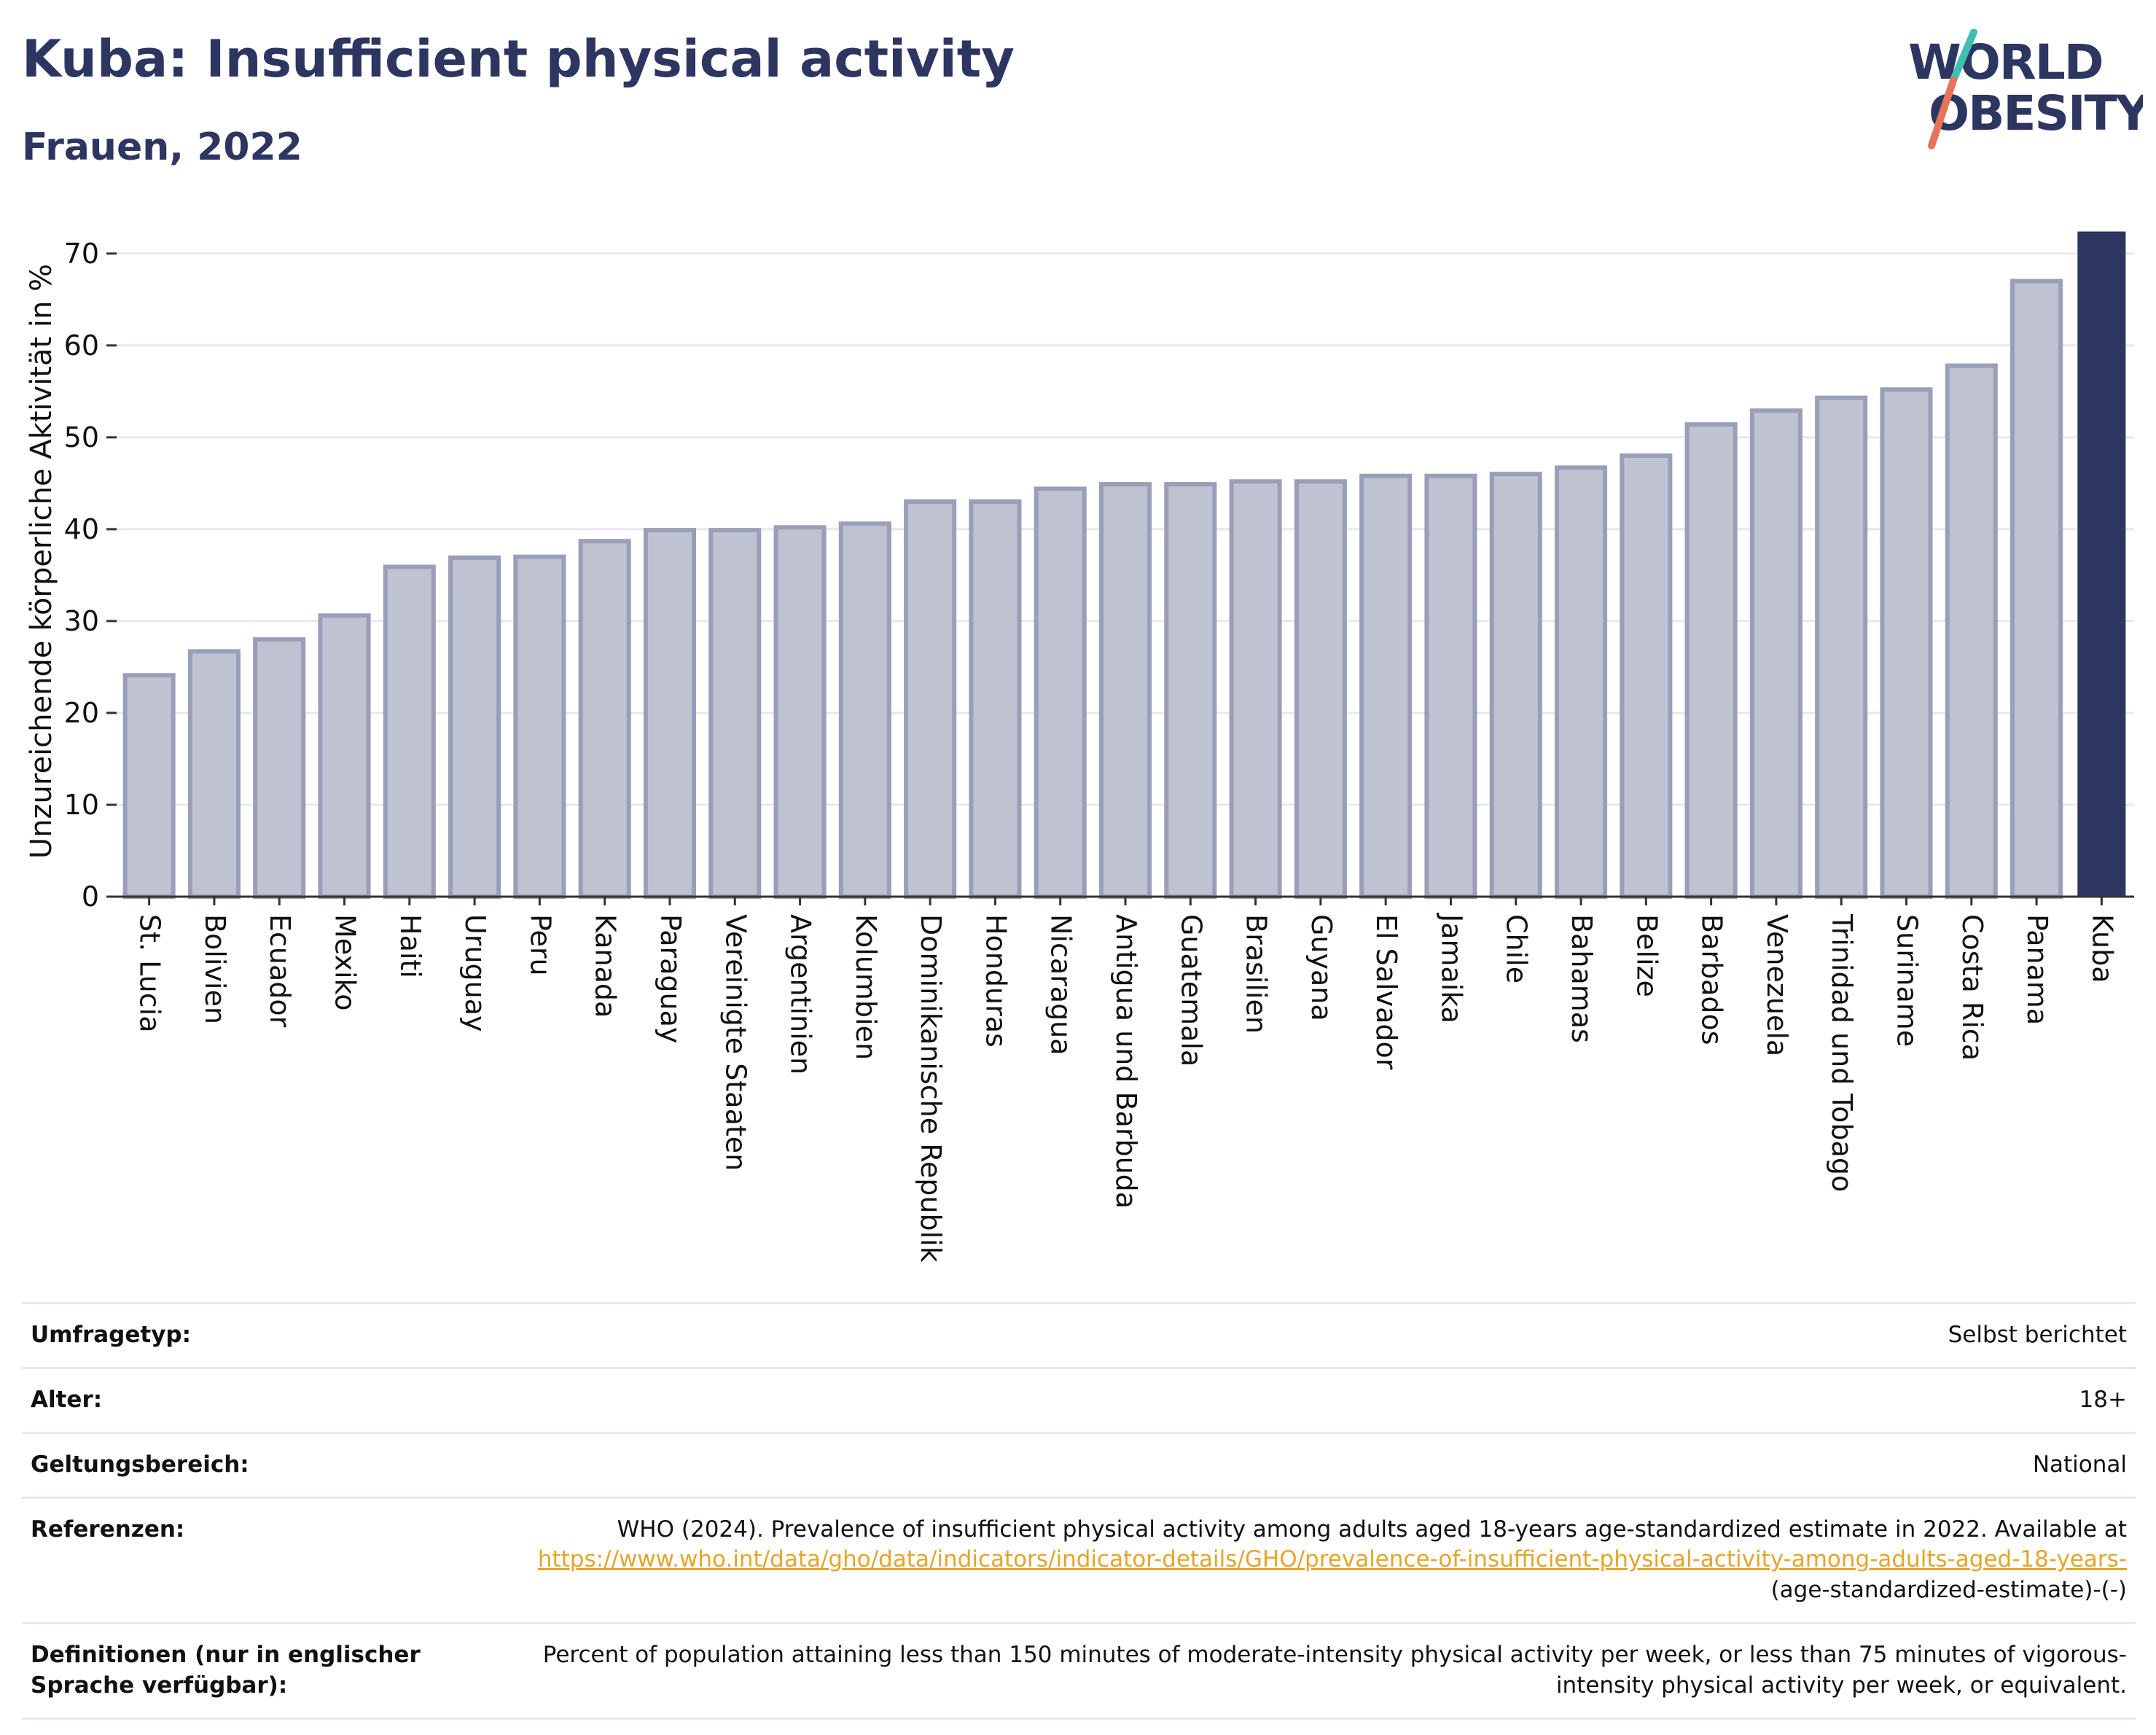  Describe the element at coordinates (81, 437) in the screenshot. I see `y-tick-label: 50` at that location.